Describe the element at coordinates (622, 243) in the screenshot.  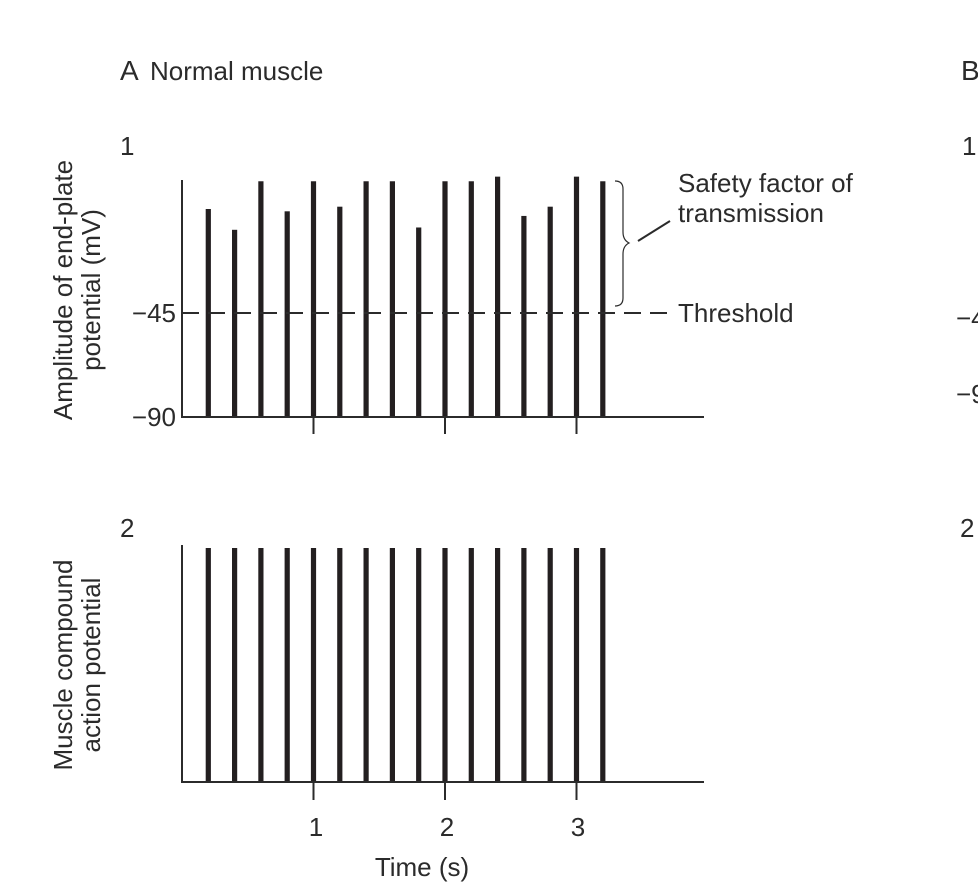
I see `safety-factor-brace` at that location.